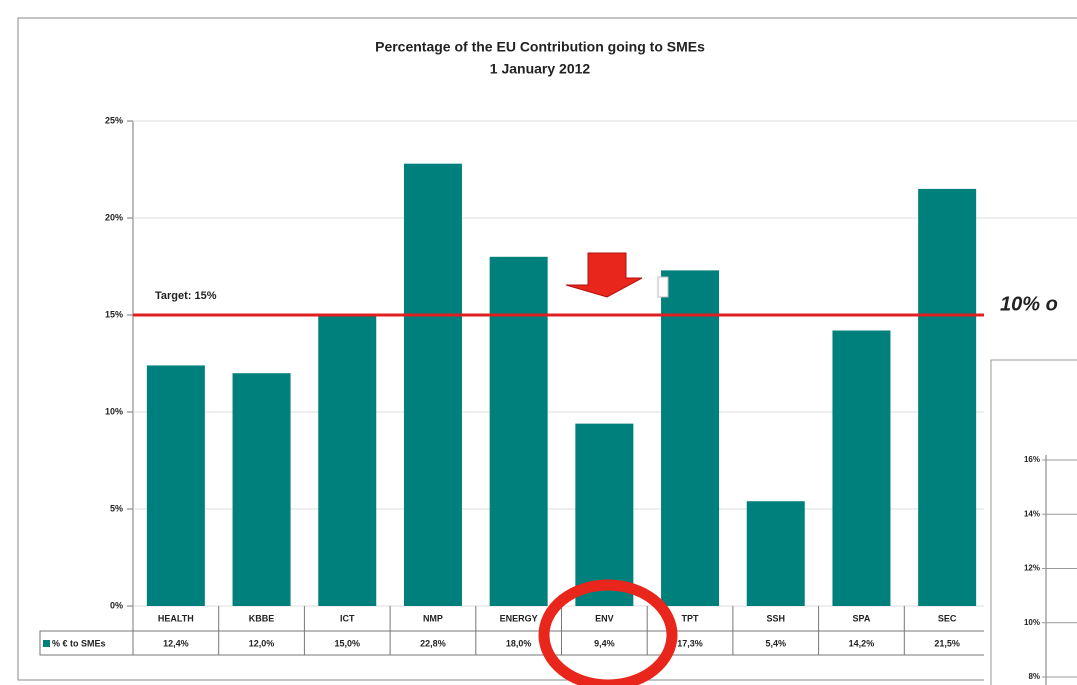 The width and height of the screenshot is (1077, 685). What do you see at coordinates (262, 643) in the screenshot?
I see `data-label: 12,0%` at bounding box center [262, 643].